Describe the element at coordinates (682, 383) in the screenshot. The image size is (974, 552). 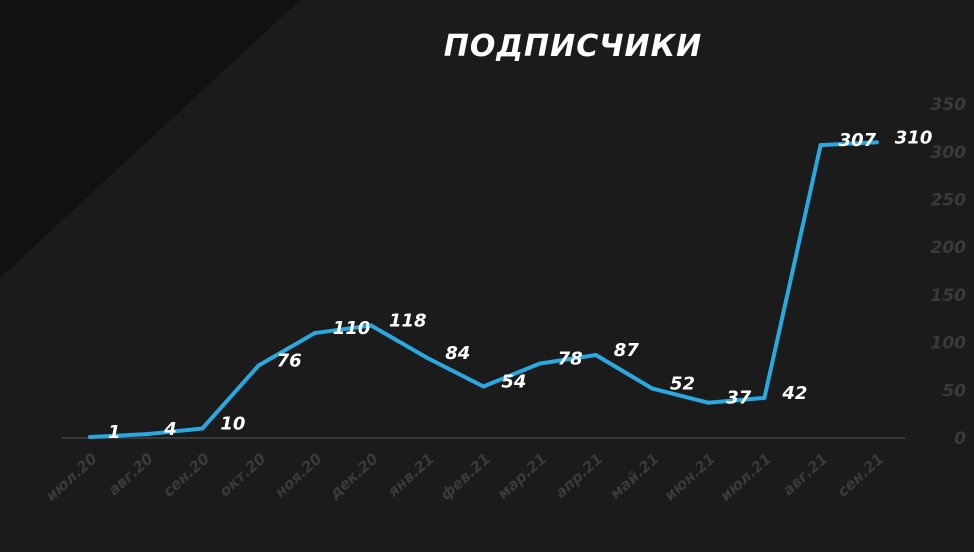
I see `data-label: 52` at that location.